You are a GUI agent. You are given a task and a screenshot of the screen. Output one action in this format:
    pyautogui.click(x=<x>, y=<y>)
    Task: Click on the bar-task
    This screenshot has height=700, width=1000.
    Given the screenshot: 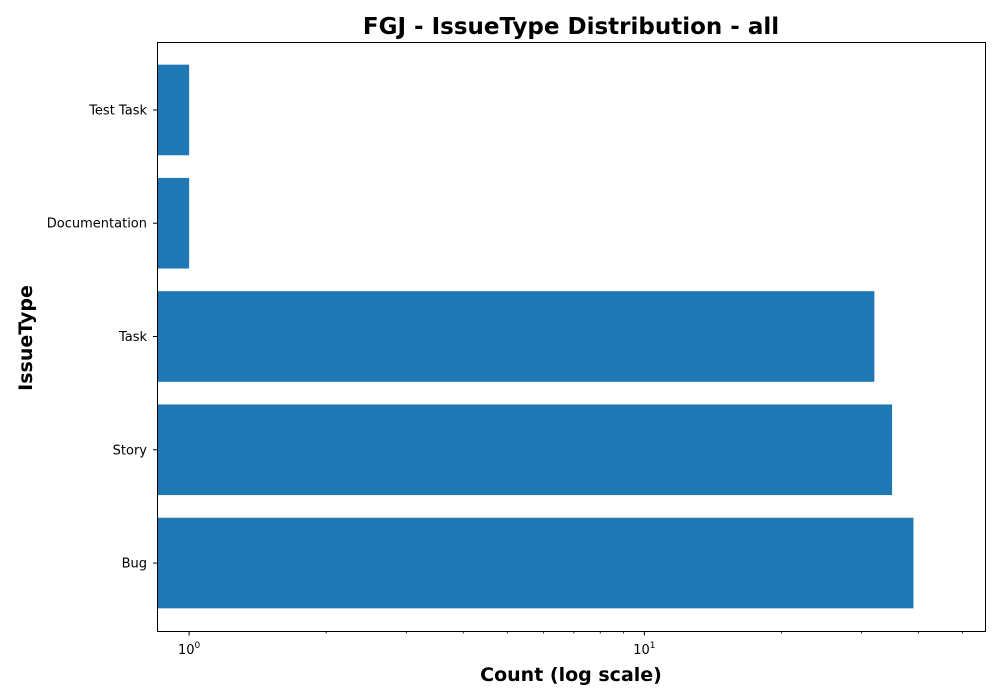 What is the action you would take?
    pyautogui.click(x=516, y=336)
    